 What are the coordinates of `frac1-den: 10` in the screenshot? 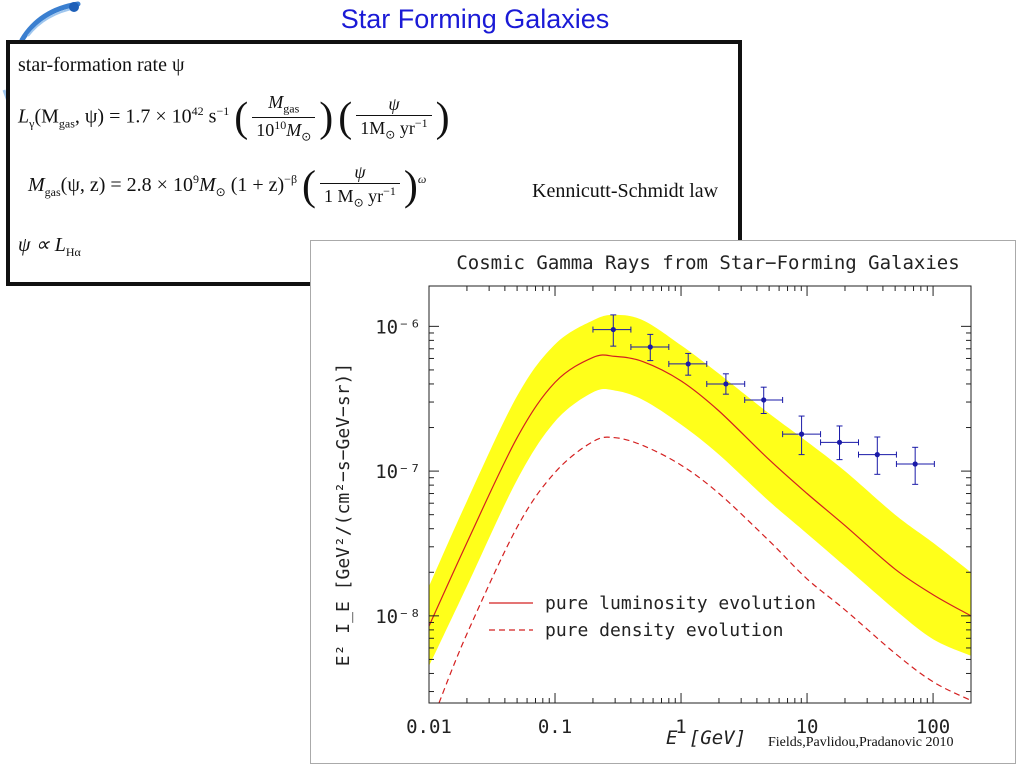 It's located at (265, 129).